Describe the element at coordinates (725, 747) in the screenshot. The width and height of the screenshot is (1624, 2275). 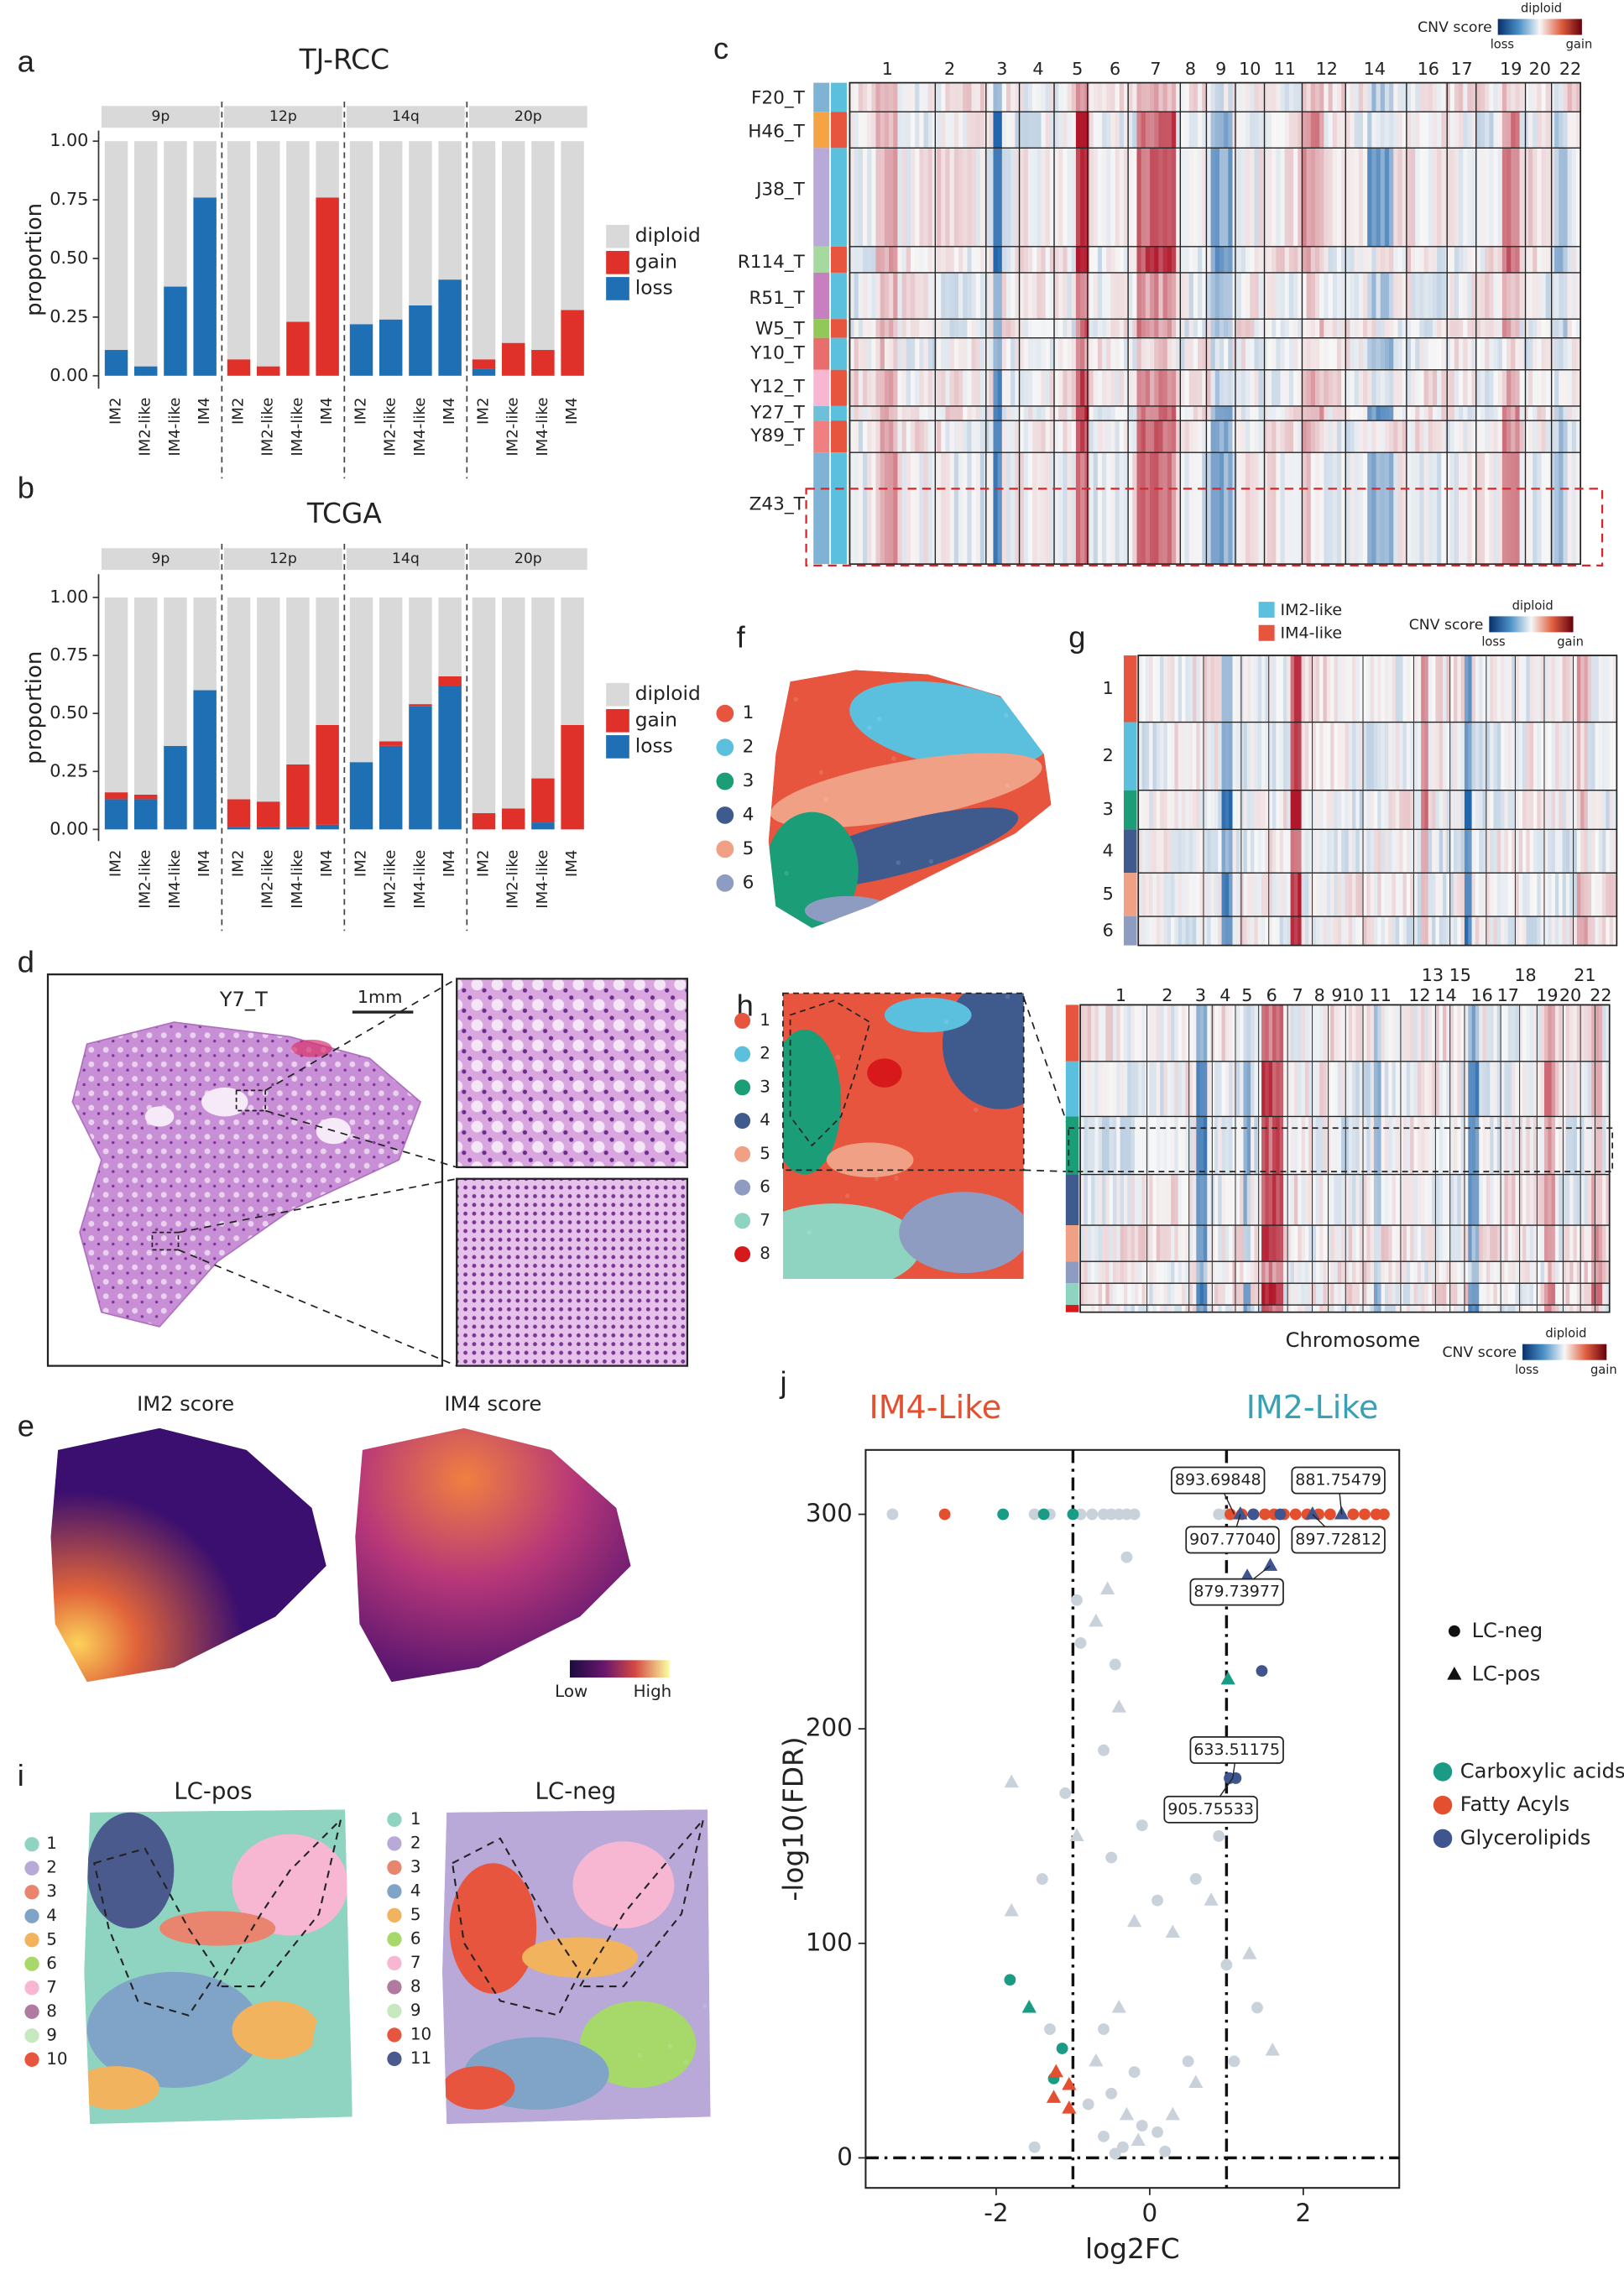
I see `legend-dot` at that location.